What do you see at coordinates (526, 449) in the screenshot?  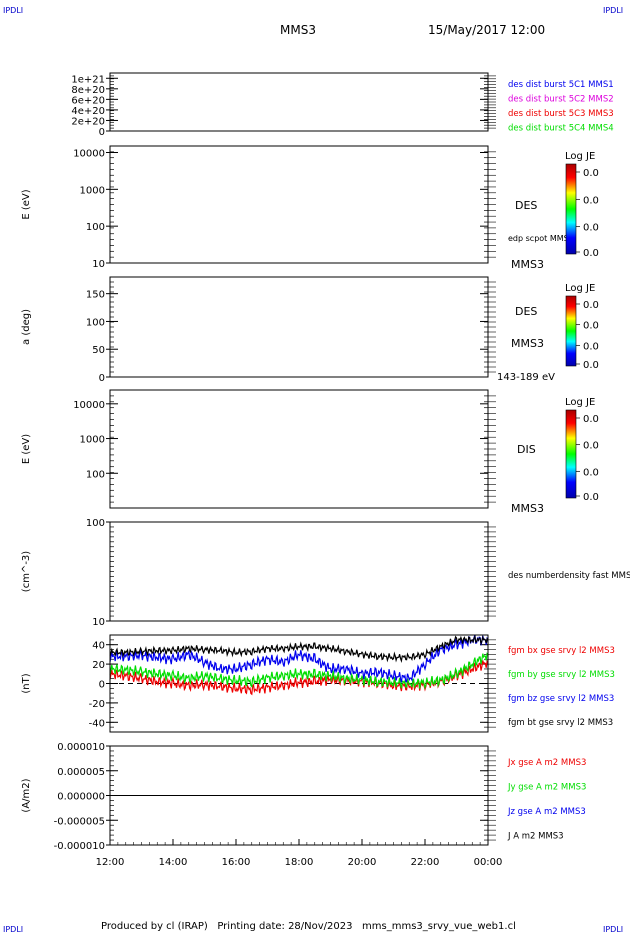 I see `instrument-label: DIS` at bounding box center [526, 449].